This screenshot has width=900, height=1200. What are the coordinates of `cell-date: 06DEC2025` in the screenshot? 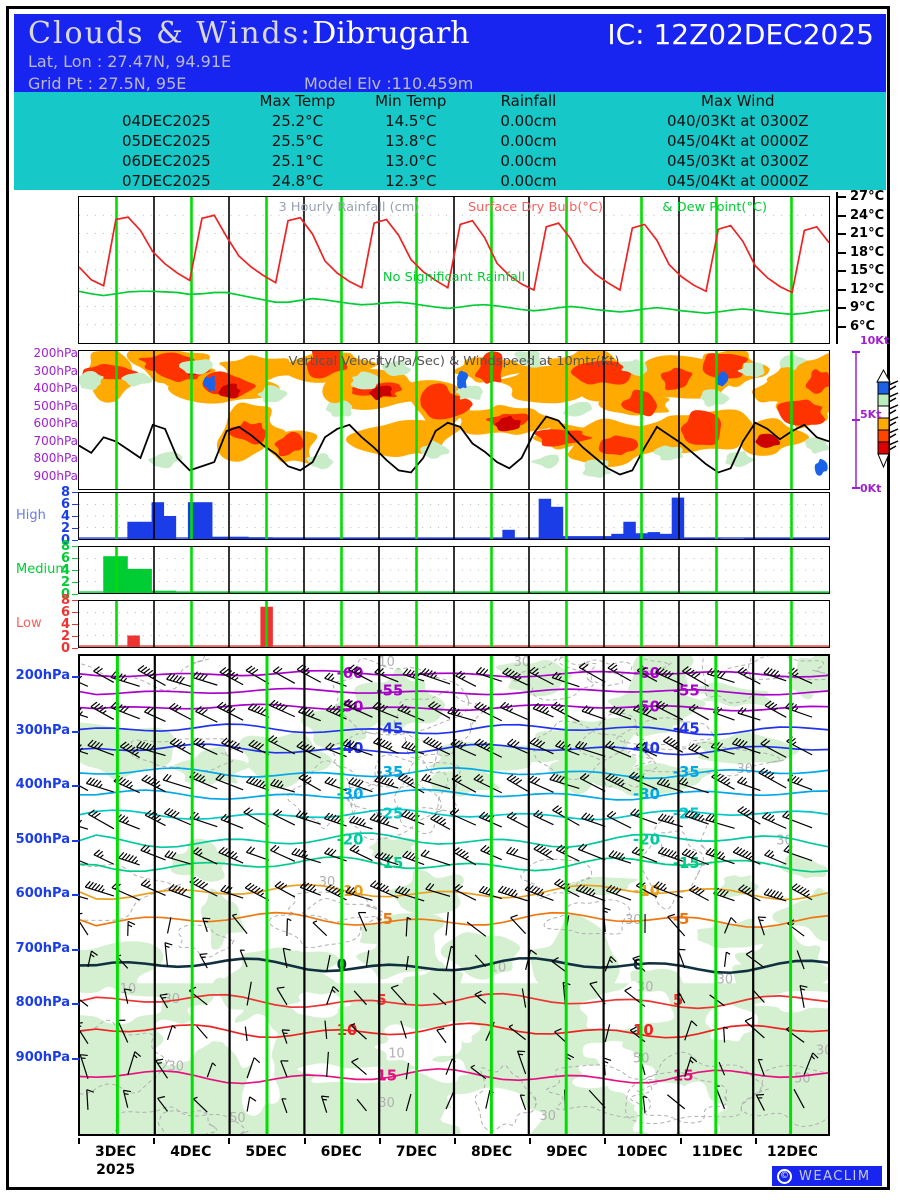 It's located at (166, 161).